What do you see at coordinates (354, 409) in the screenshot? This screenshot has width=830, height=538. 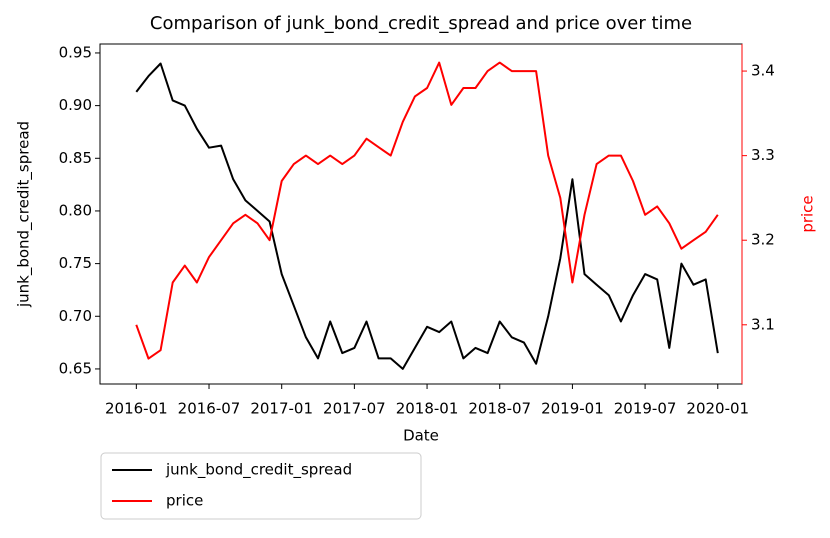 I see `x-tick-label: 2017-07` at bounding box center [354, 409].